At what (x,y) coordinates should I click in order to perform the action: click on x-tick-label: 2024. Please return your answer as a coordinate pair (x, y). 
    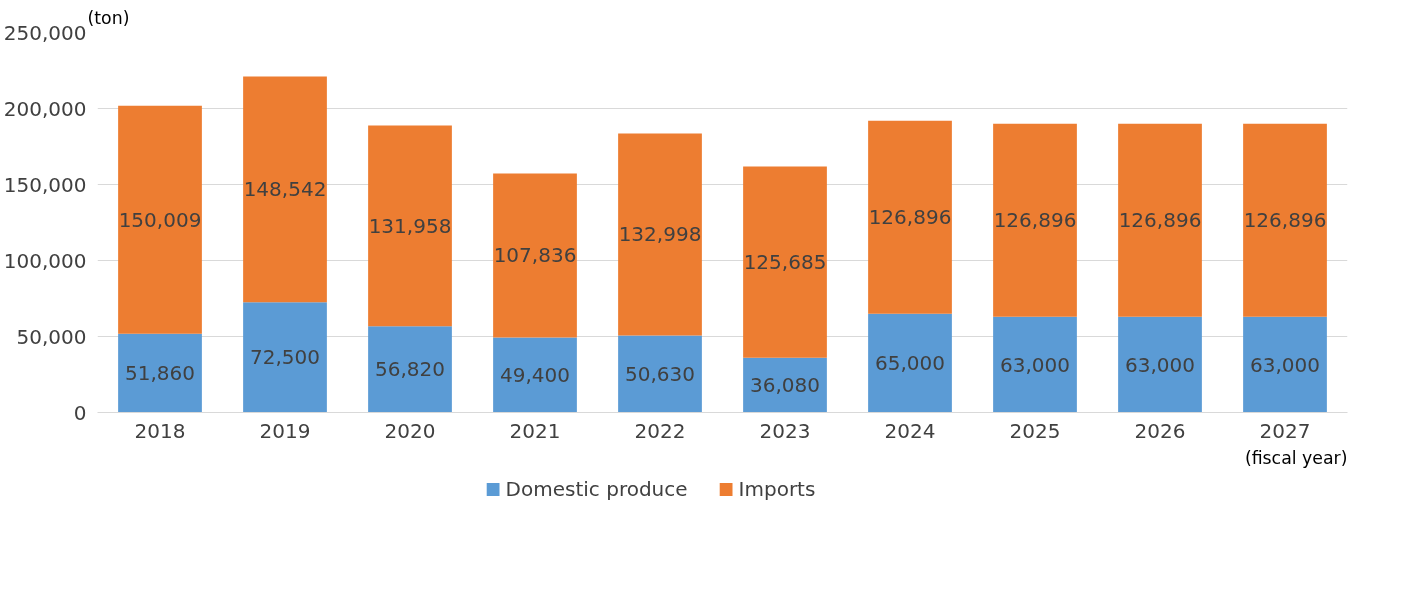
    Looking at the image, I should click on (910, 430).